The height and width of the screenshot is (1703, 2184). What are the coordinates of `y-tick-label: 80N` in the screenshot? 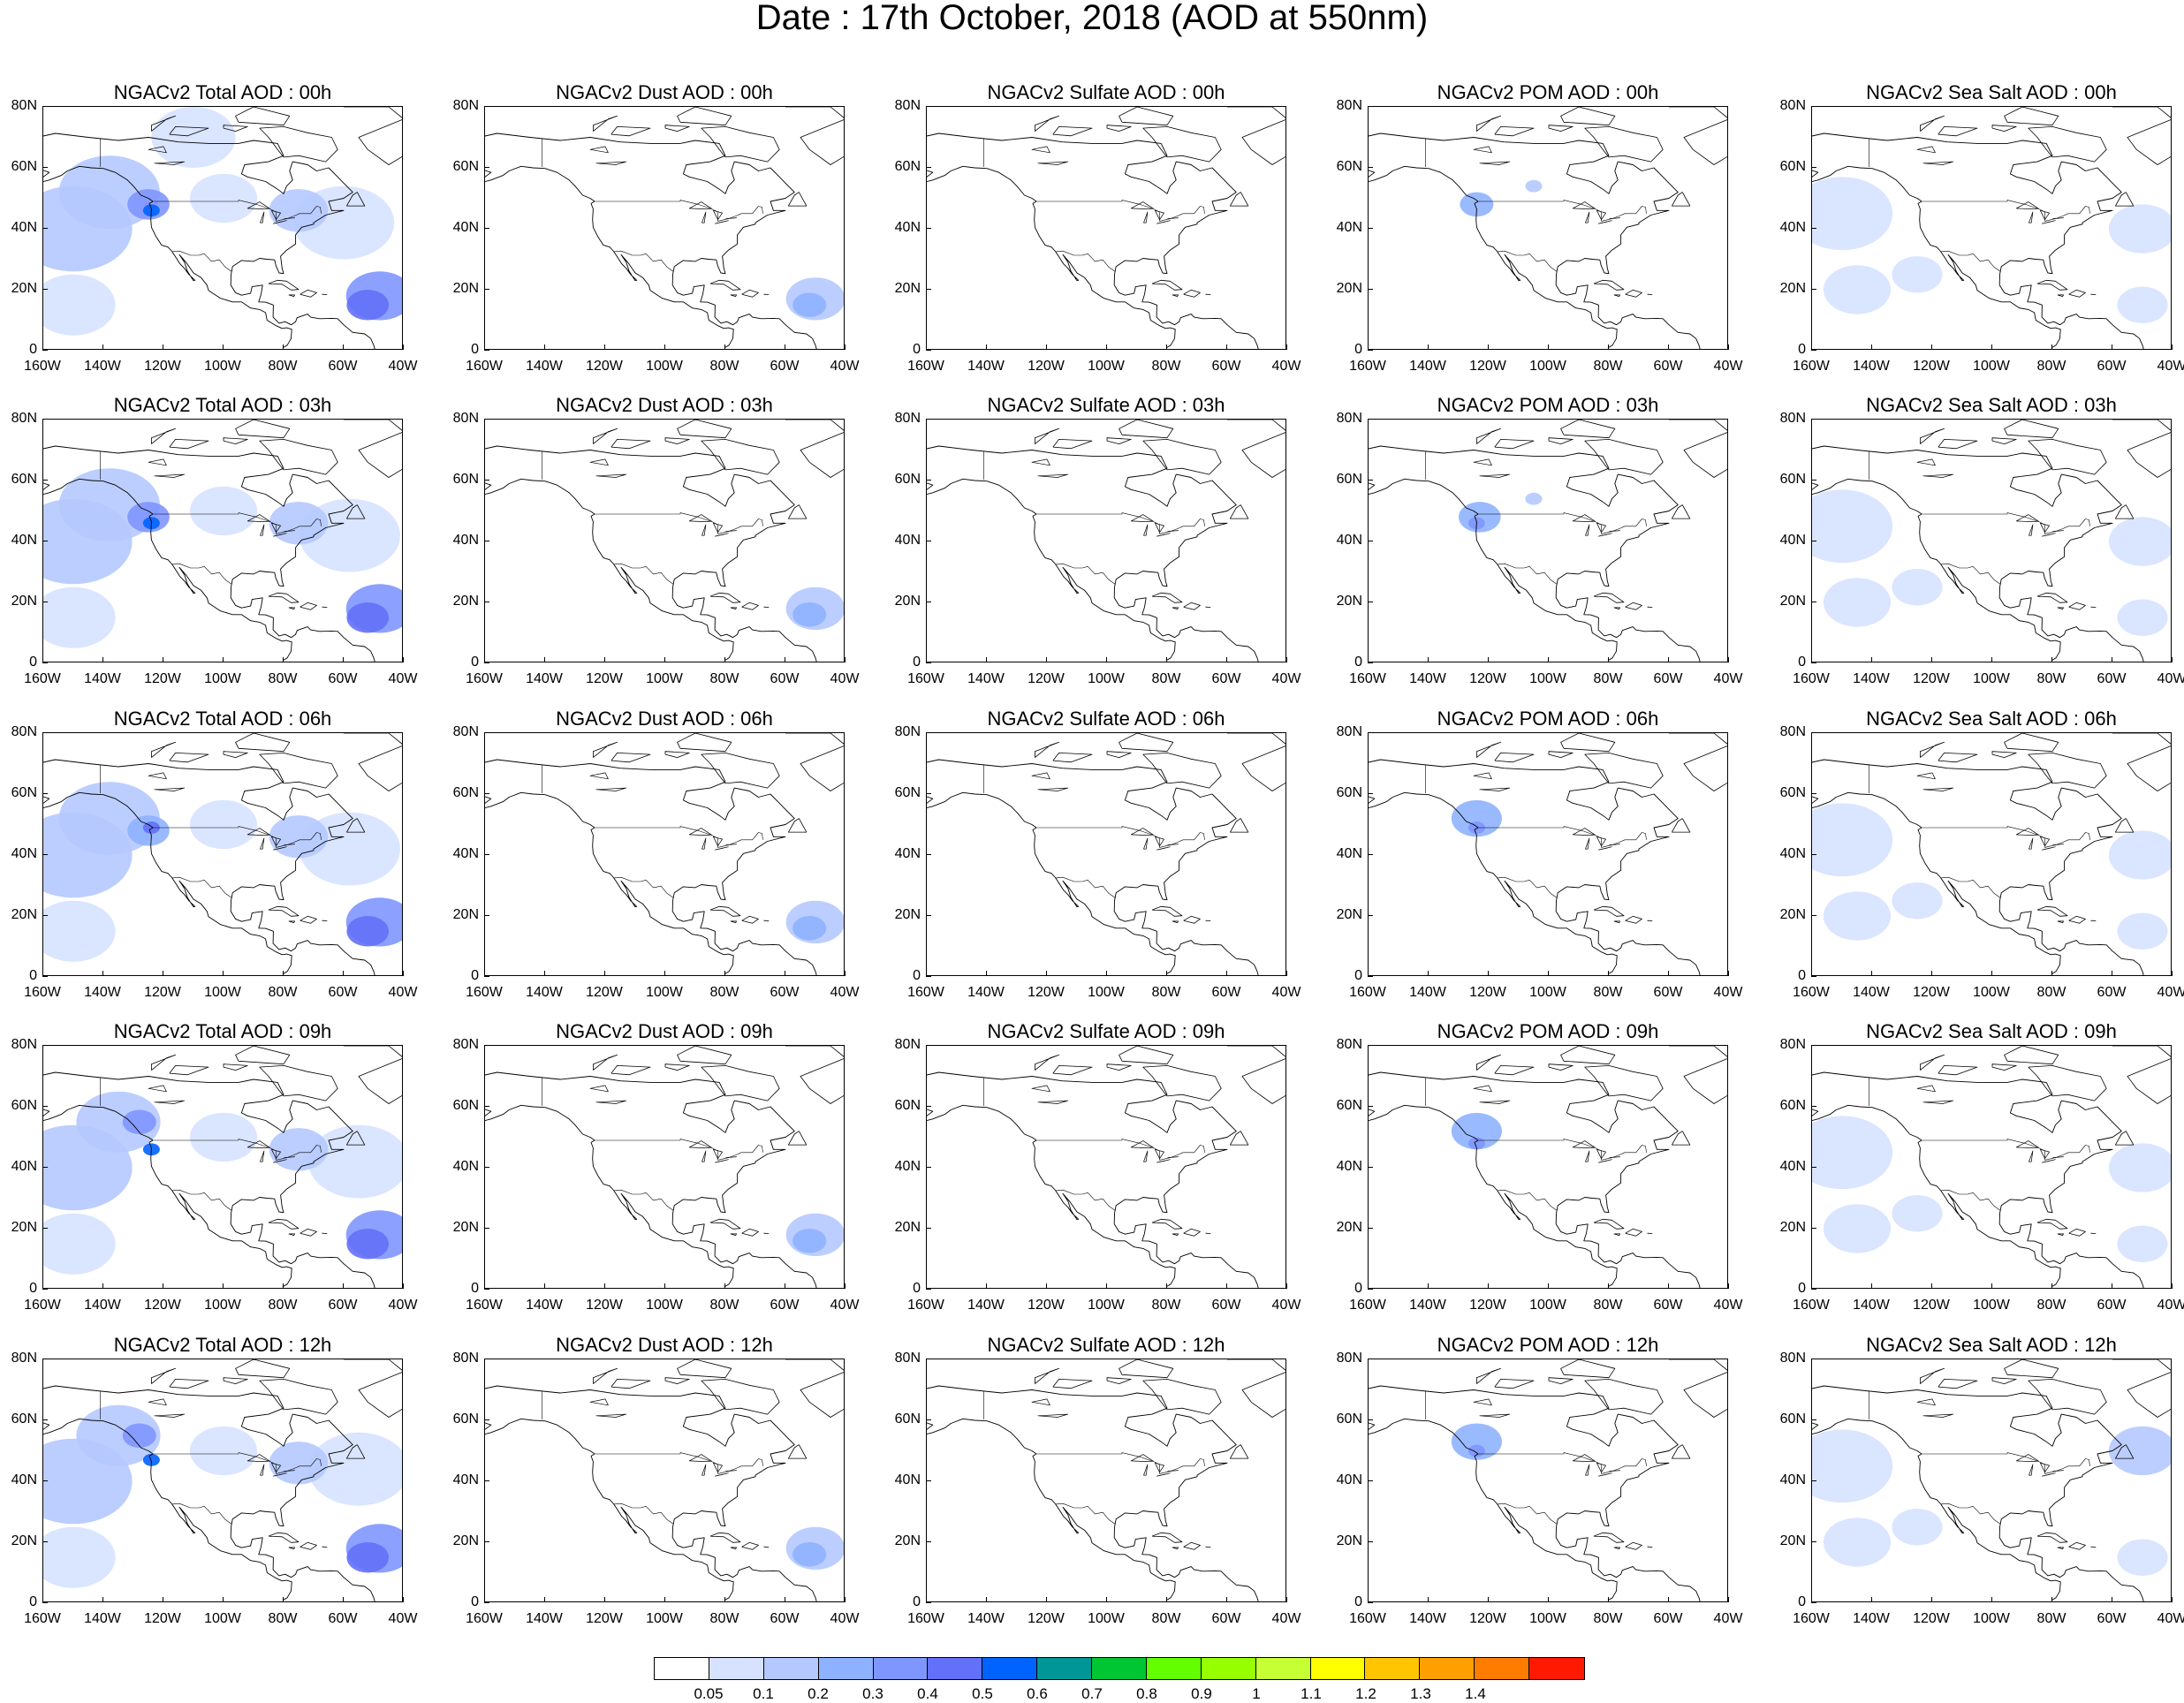 It's located at (22, 106).